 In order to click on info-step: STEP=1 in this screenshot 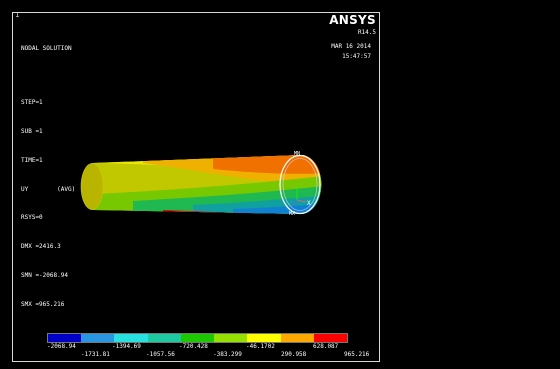, I will do `click(32, 103)`.